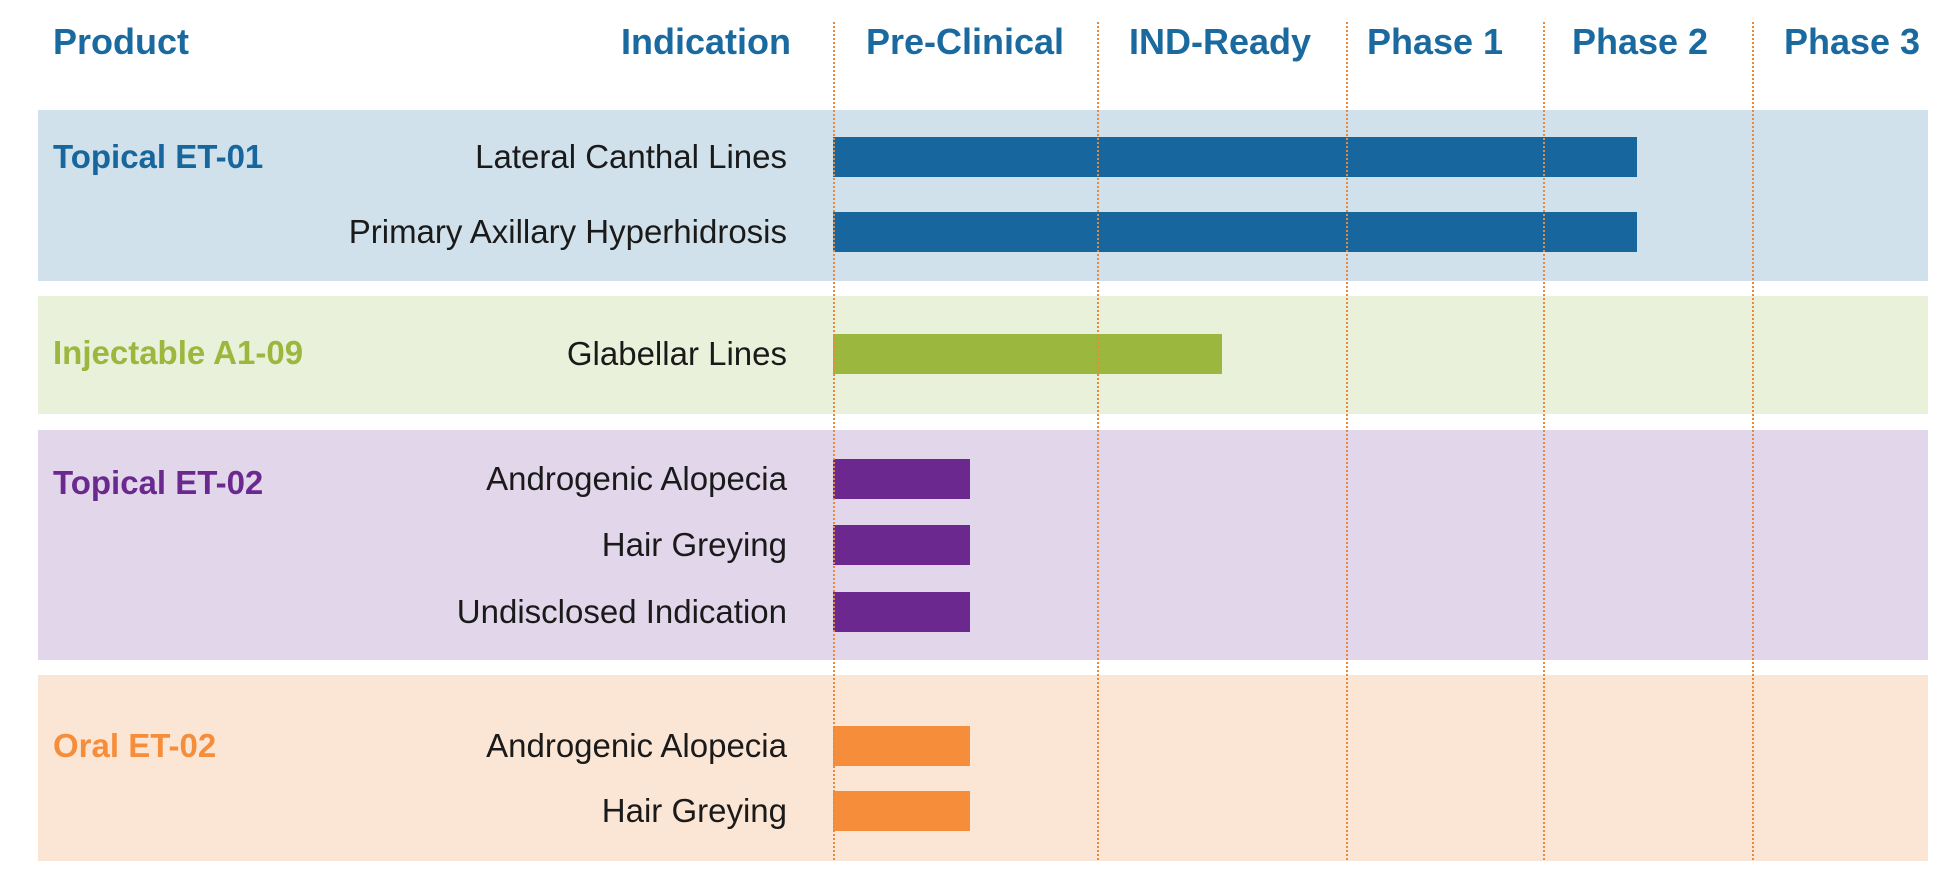 Image resolution: width=1958 pixels, height=880 pixels. Describe the element at coordinates (1027, 354) in the screenshot. I see `progress-bar-injectable-a1-09-glabellar-lines` at that location.